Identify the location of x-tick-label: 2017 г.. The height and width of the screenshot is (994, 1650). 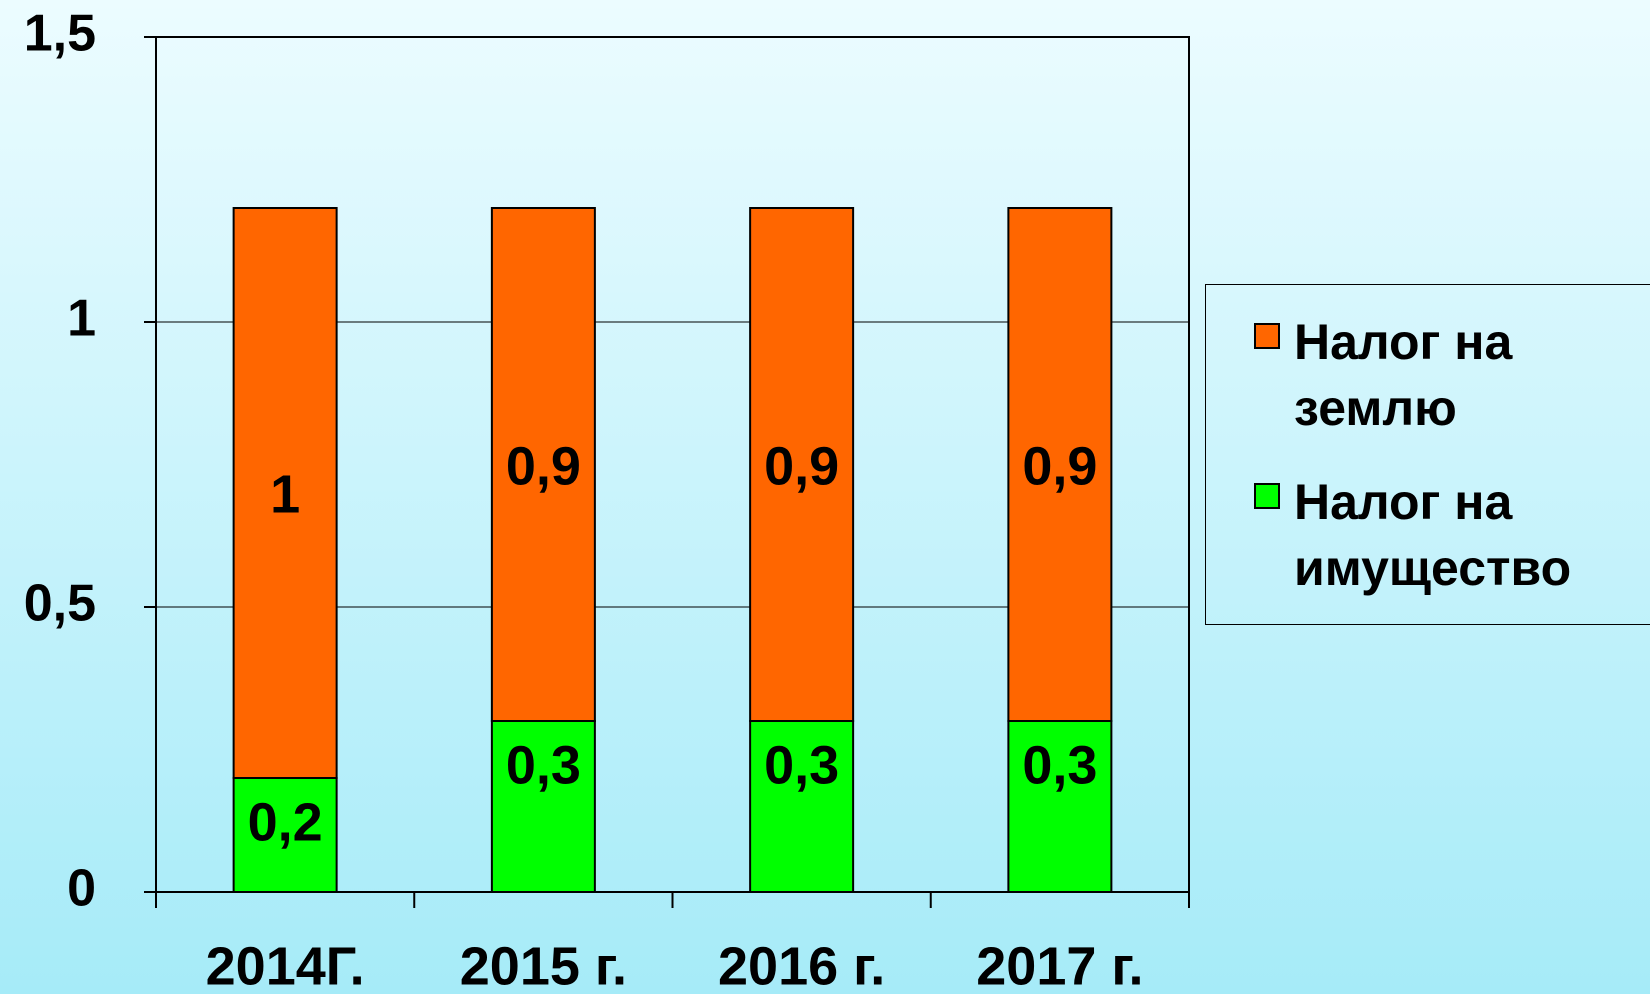
(1059, 965).